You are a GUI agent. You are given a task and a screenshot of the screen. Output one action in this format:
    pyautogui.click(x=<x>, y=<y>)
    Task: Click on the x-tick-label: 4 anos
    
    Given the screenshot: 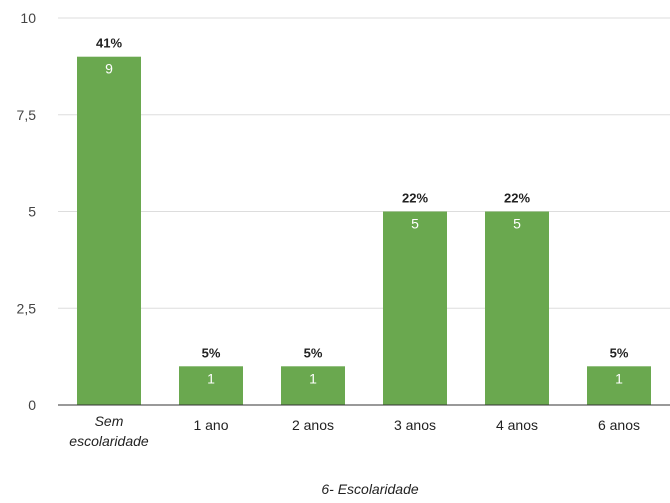 What is the action you would take?
    pyautogui.click(x=517, y=425)
    